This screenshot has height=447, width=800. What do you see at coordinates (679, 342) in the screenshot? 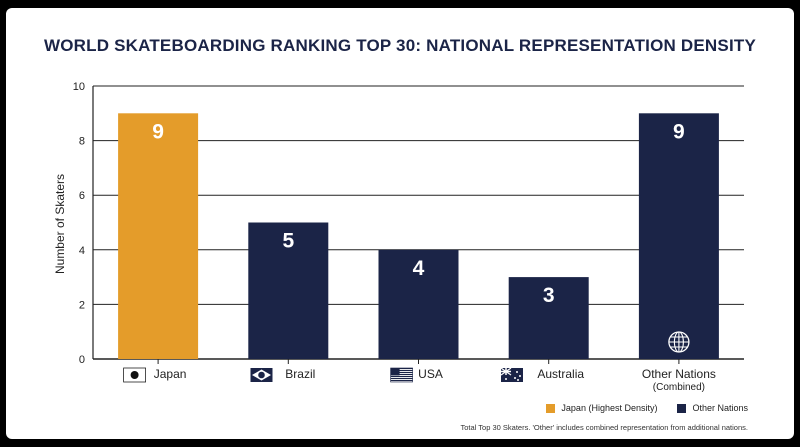
I see `globe-icon` at bounding box center [679, 342].